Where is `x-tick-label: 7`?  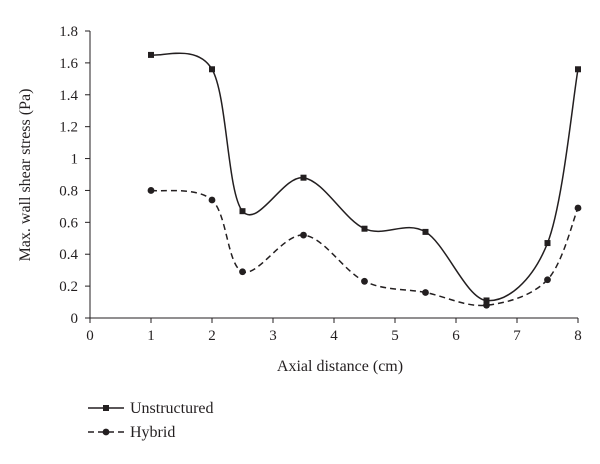 x-tick-label: 7 is located at coordinates (517, 336).